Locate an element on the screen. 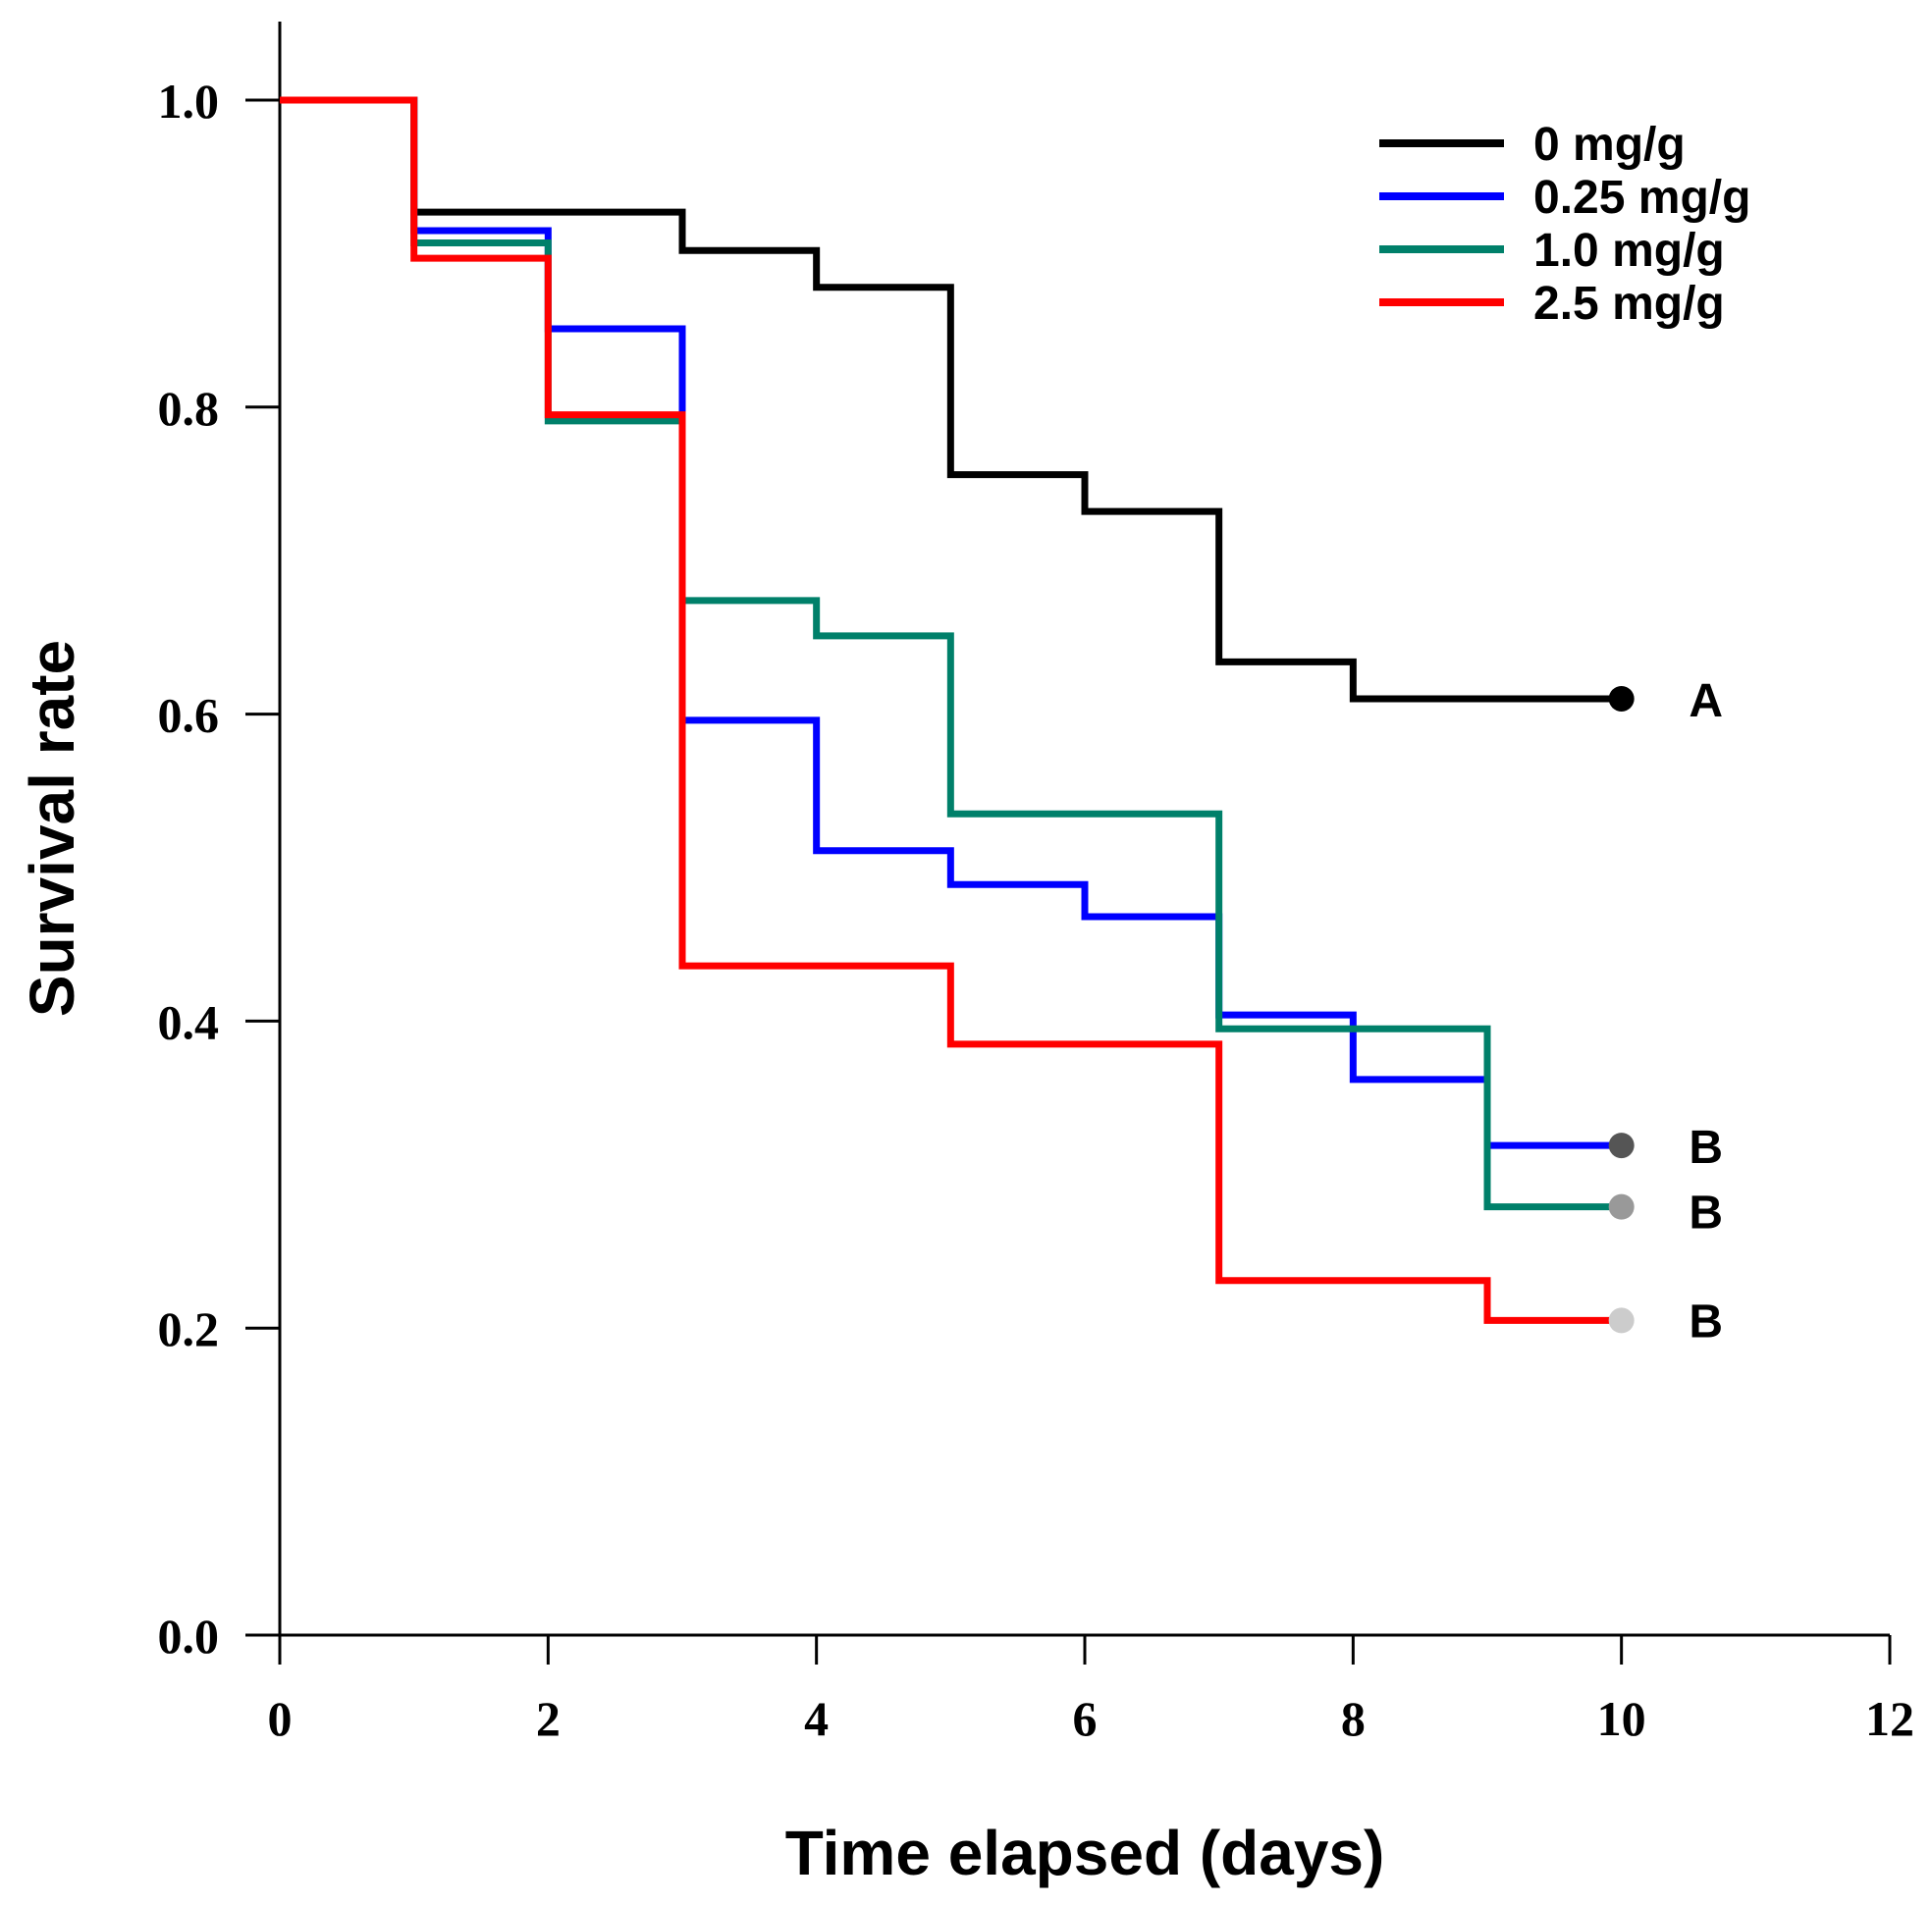 This screenshot has width=1932, height=1905. legend-label-3: 2.5 mg/g is located at coordinates (1629, 304).